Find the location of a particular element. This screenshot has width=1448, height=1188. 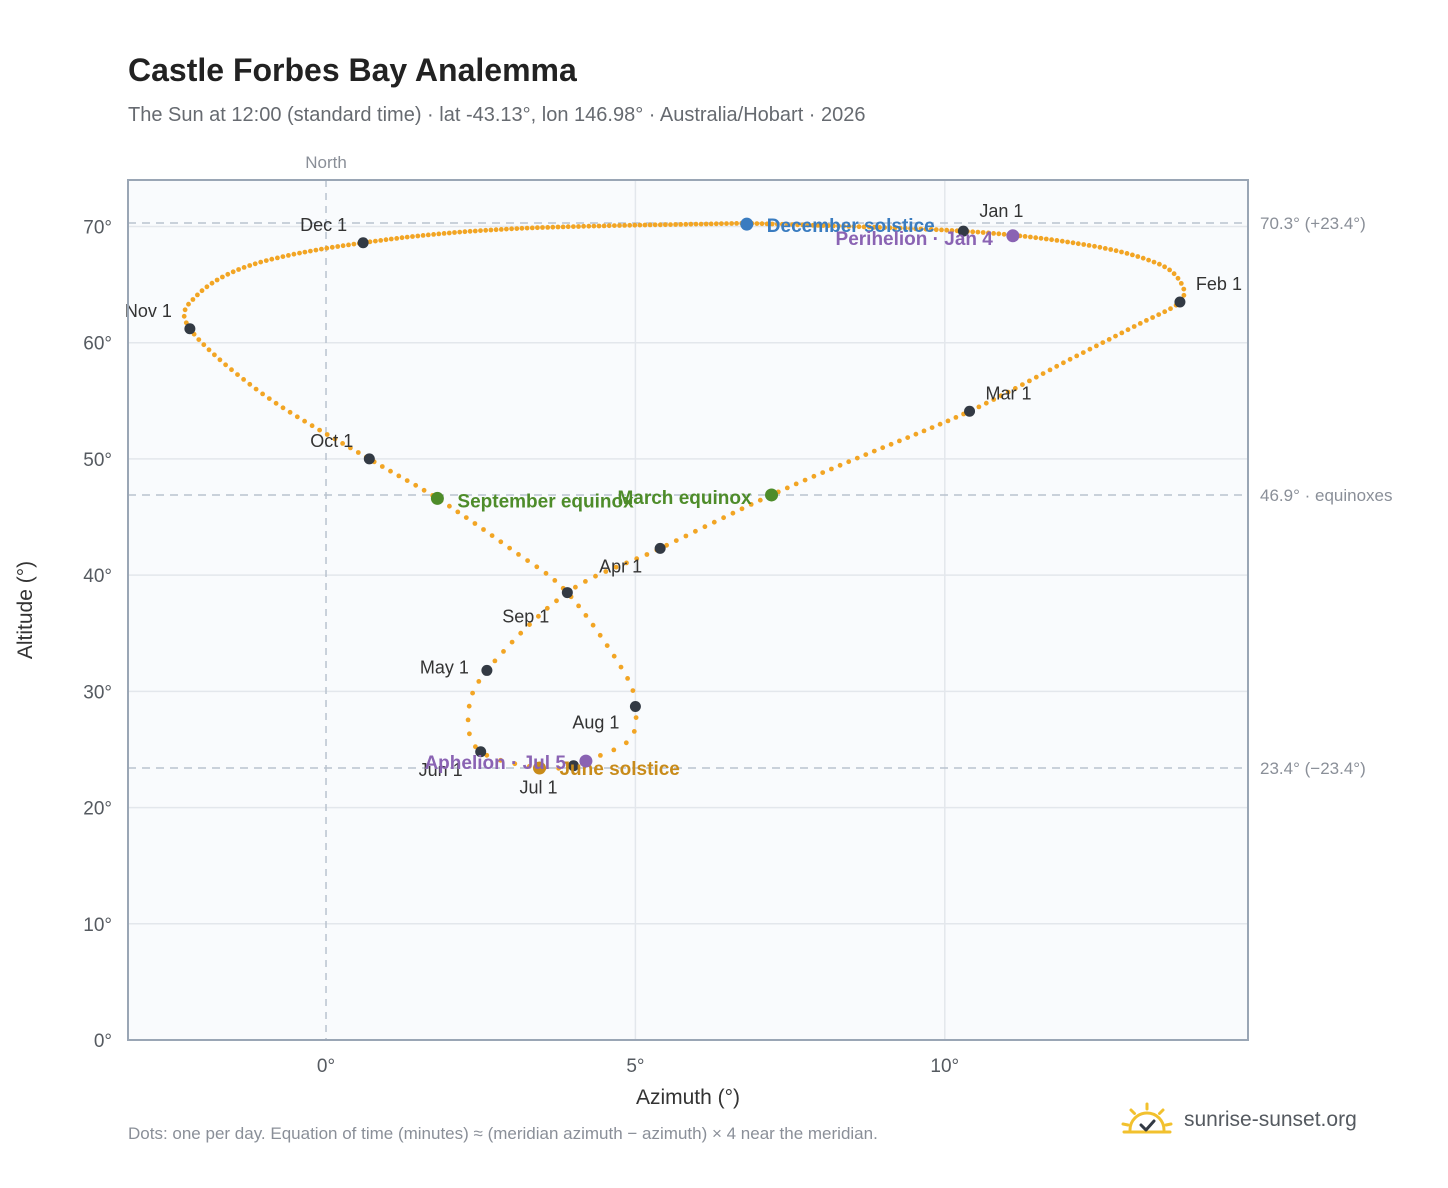

month-label: Oct 1 is located at coordinates (331, 441).